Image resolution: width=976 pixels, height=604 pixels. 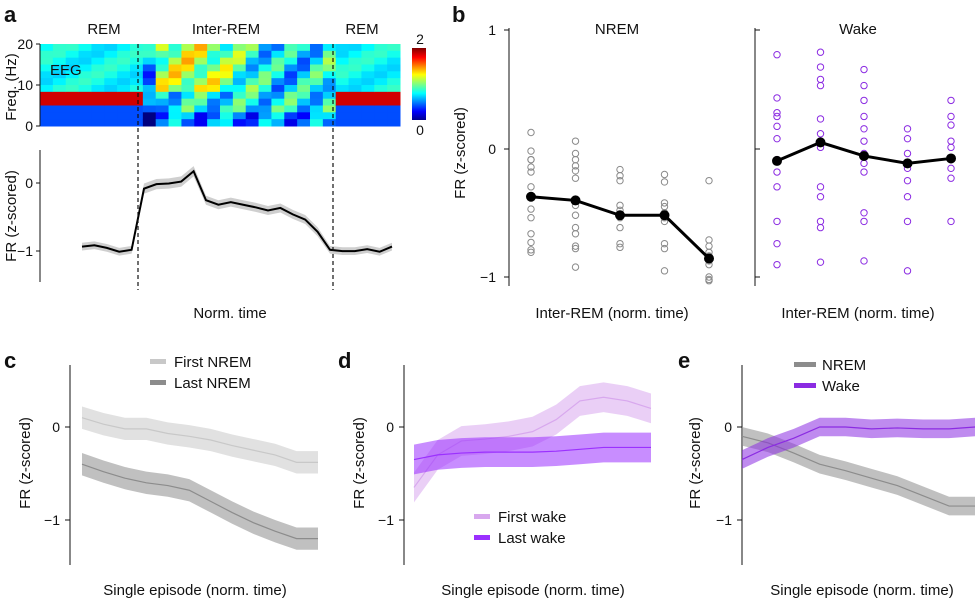 I want to click on e-legend-wake: Wake, so click(x=841, y=386).